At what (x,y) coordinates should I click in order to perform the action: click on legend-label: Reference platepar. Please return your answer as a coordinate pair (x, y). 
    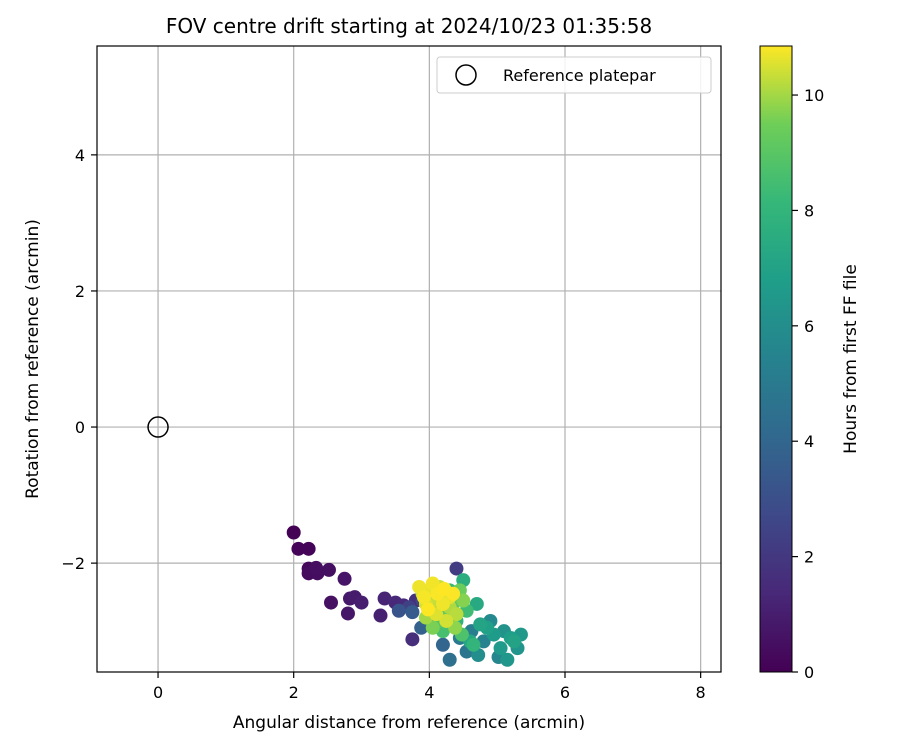
    Looking at the image, I should click on (579, 75).